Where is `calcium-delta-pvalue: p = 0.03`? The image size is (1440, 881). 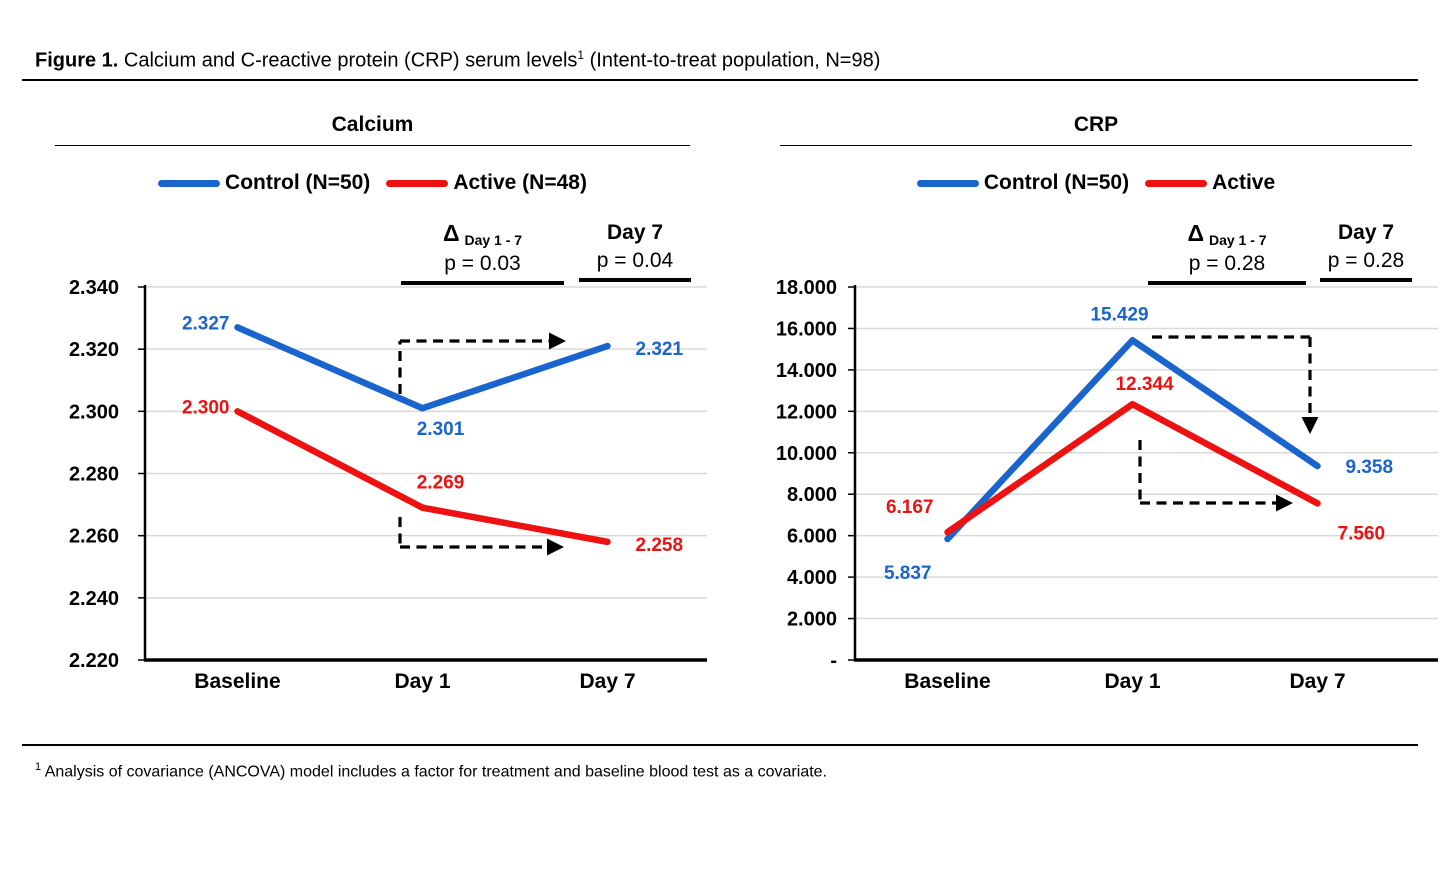
calcium-delta-pvalue: p = 0.03 is located at coordinates (482, 263).